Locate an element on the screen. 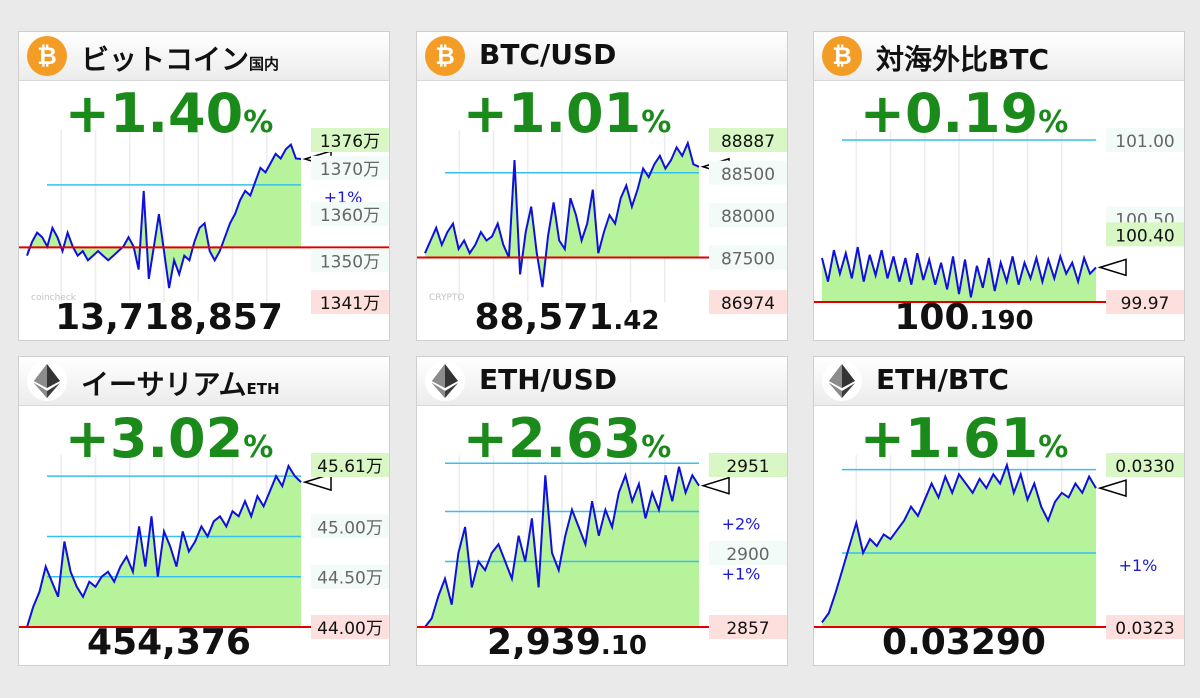  change-percent: +1.61% is located at coordinates (964, 438).